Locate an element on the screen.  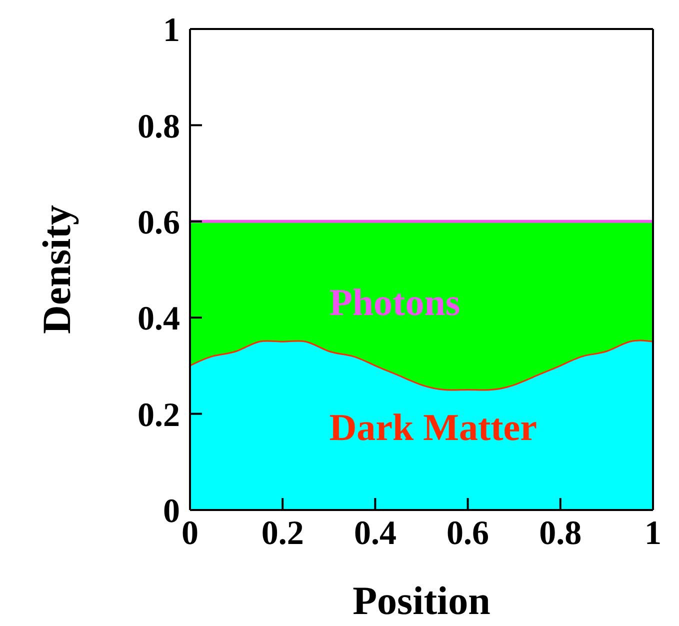
y-tick-label: 0.8 is located at coordinates (159, 127).